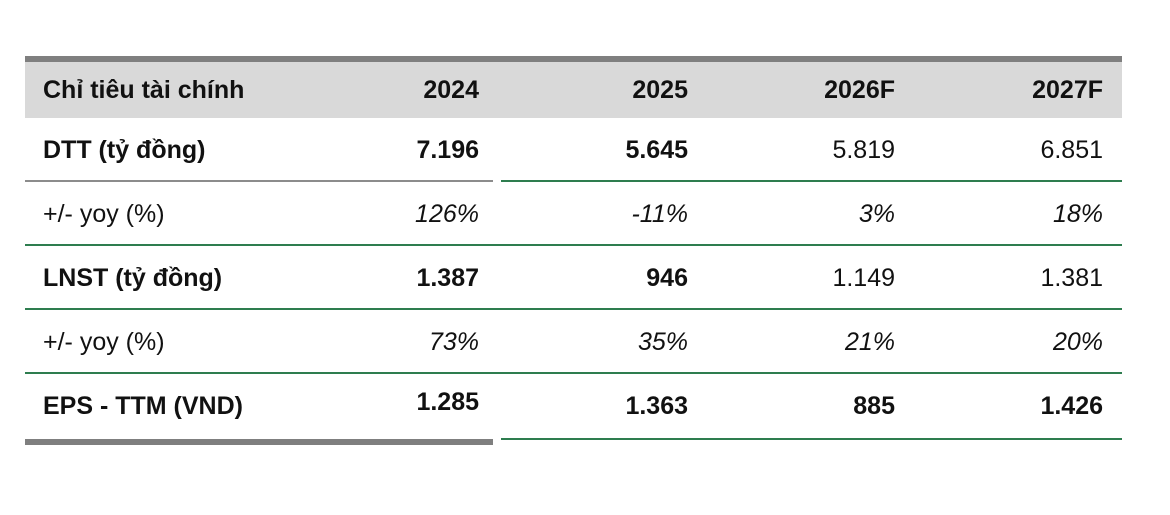  Describe the element at coordinates (656, 405) in the screenshot. I see `cell-2025: 1.363` at that location.